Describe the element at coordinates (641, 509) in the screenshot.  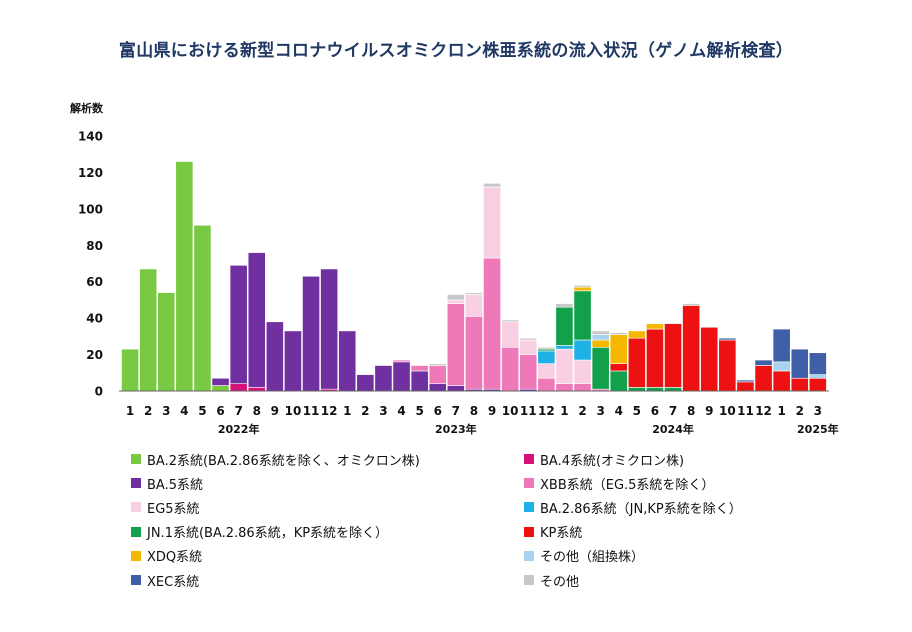
I see `legend-label: BA.2.86系統（JN,KP系統を除く）` at that location.